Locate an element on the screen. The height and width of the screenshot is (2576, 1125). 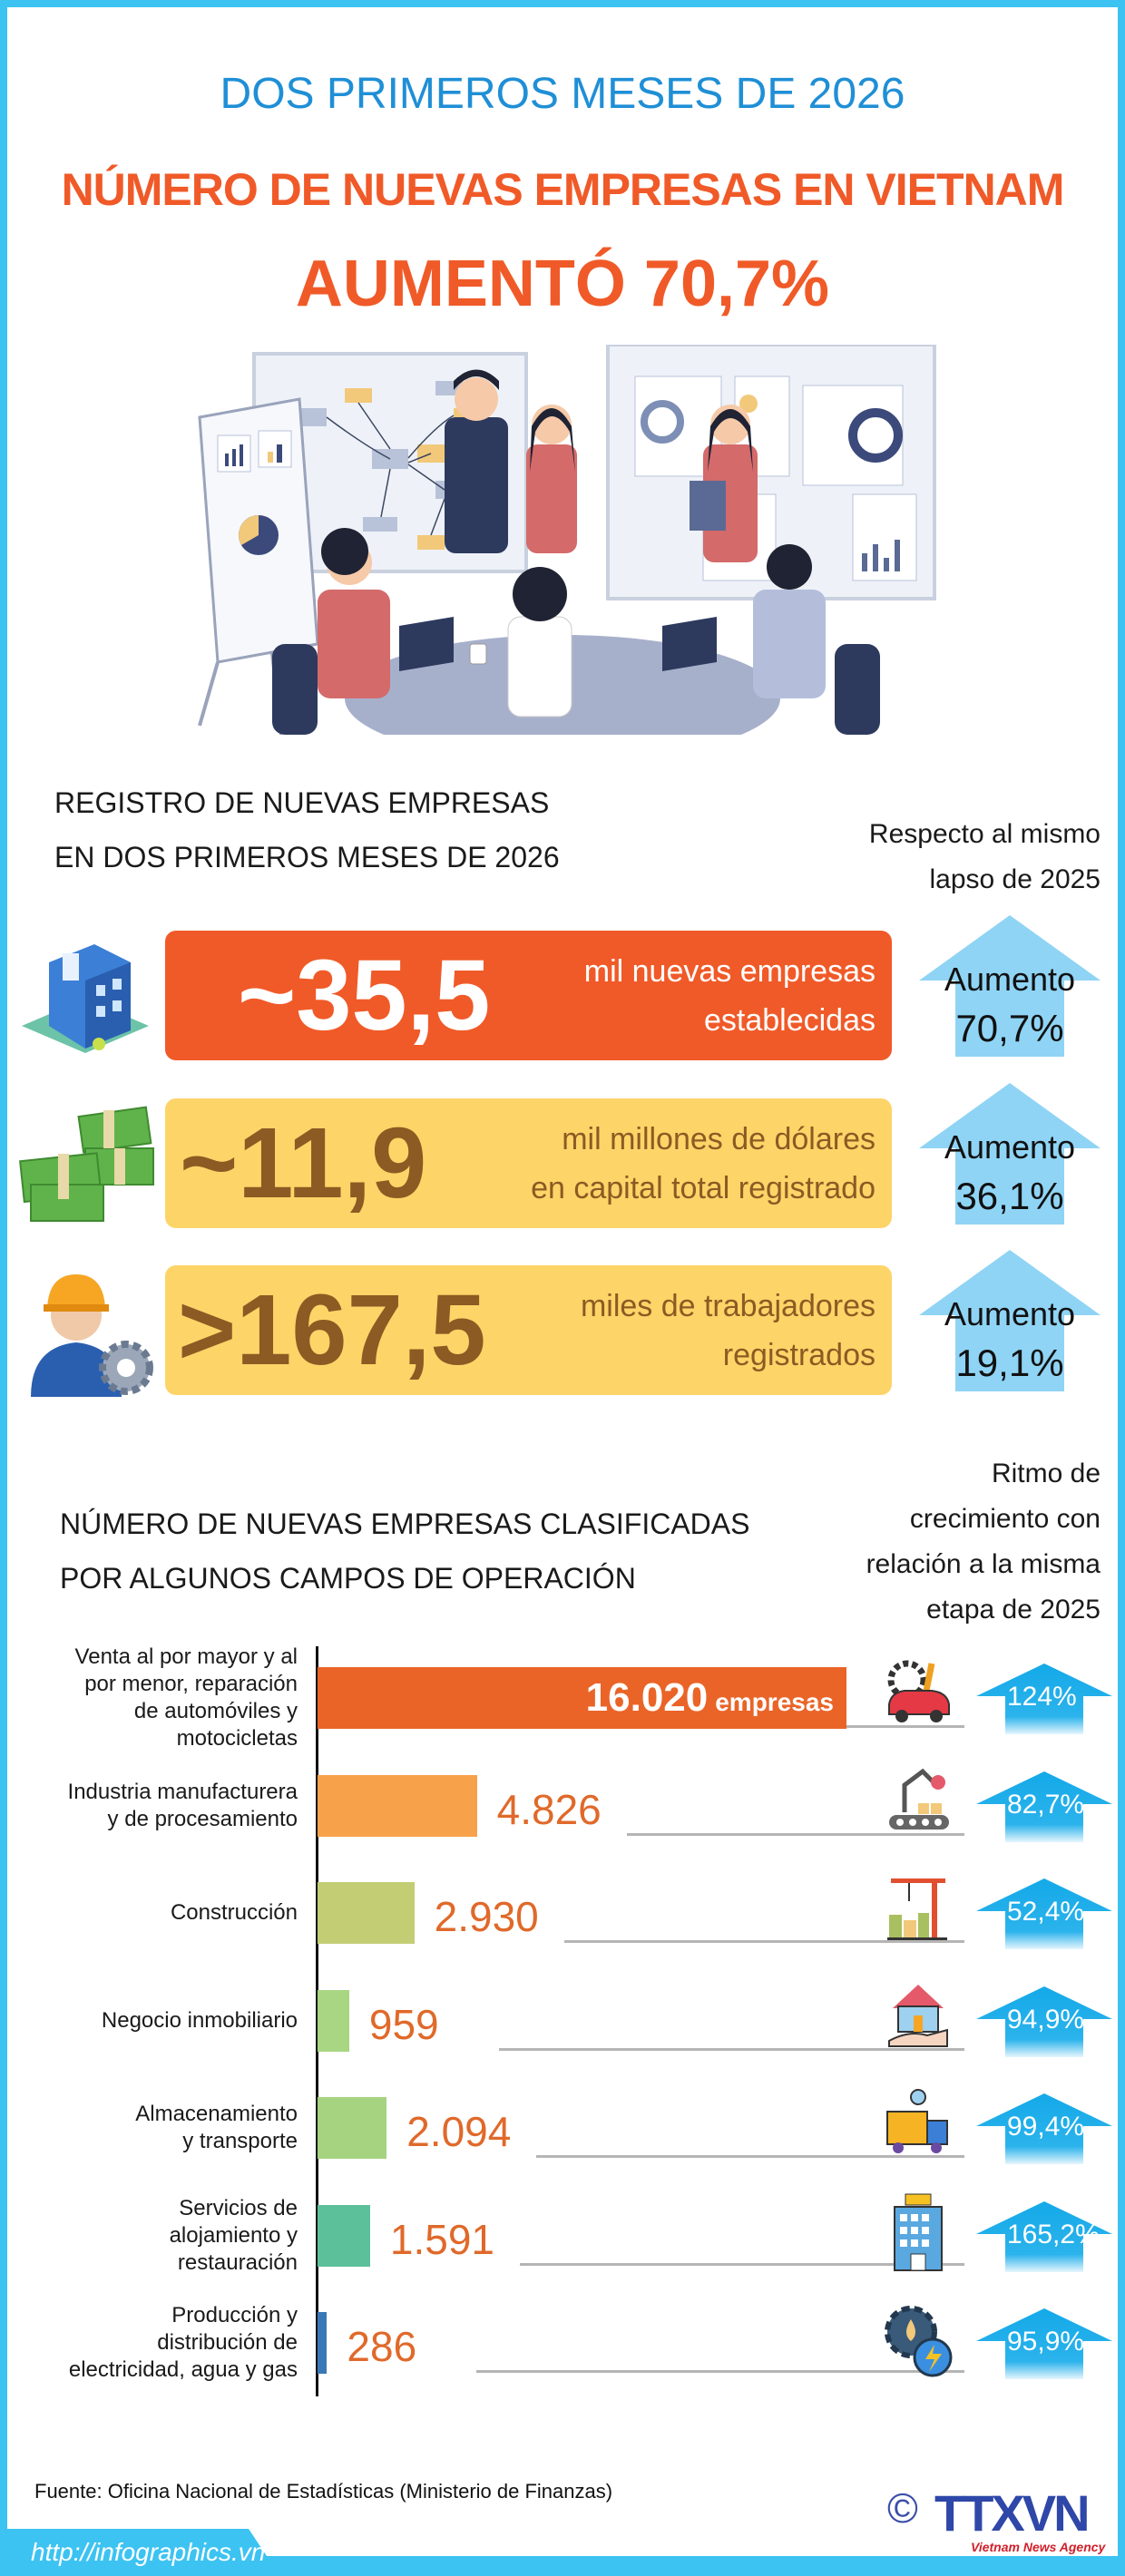
stat-box: ~35,5 mil nuevas empresas establecidas is located at coordinates (528, 995).